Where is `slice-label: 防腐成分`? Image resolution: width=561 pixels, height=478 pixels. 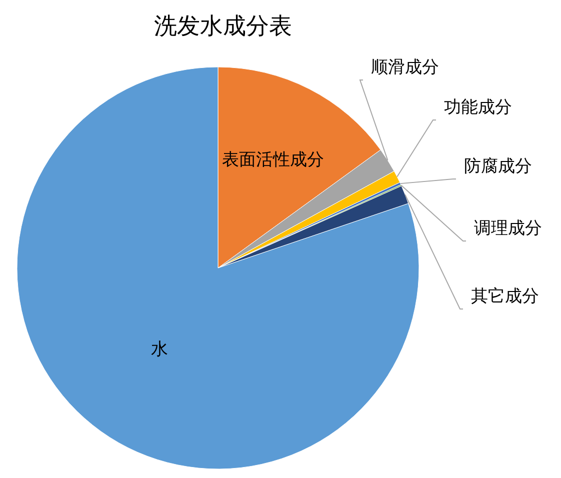 slice-label: 防腐成分 is located at coordinates (498, 166).